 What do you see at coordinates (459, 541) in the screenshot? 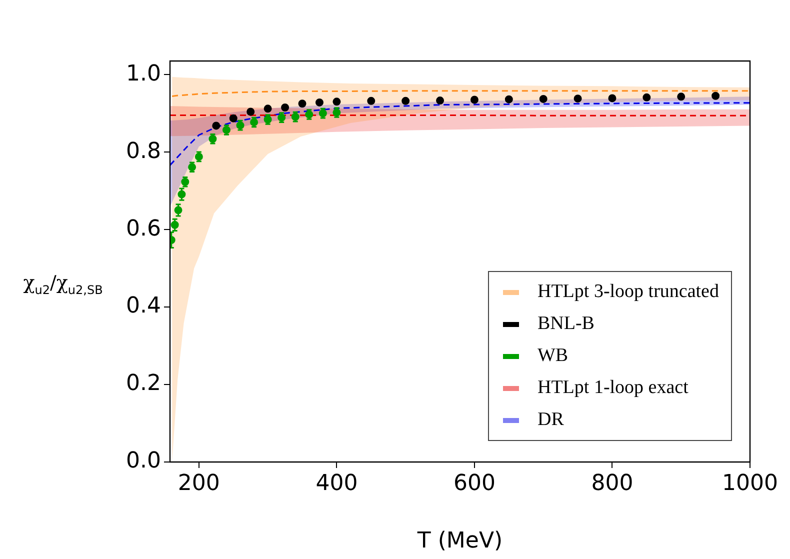
I see `x-axis-title: T (MeV)` at bounding box center [459, 541].